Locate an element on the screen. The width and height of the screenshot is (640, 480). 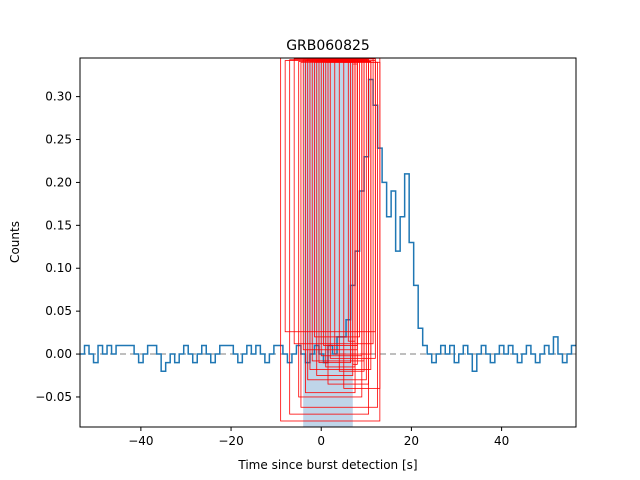
y-axis-label: Counts is located at coordinates (15, 242).